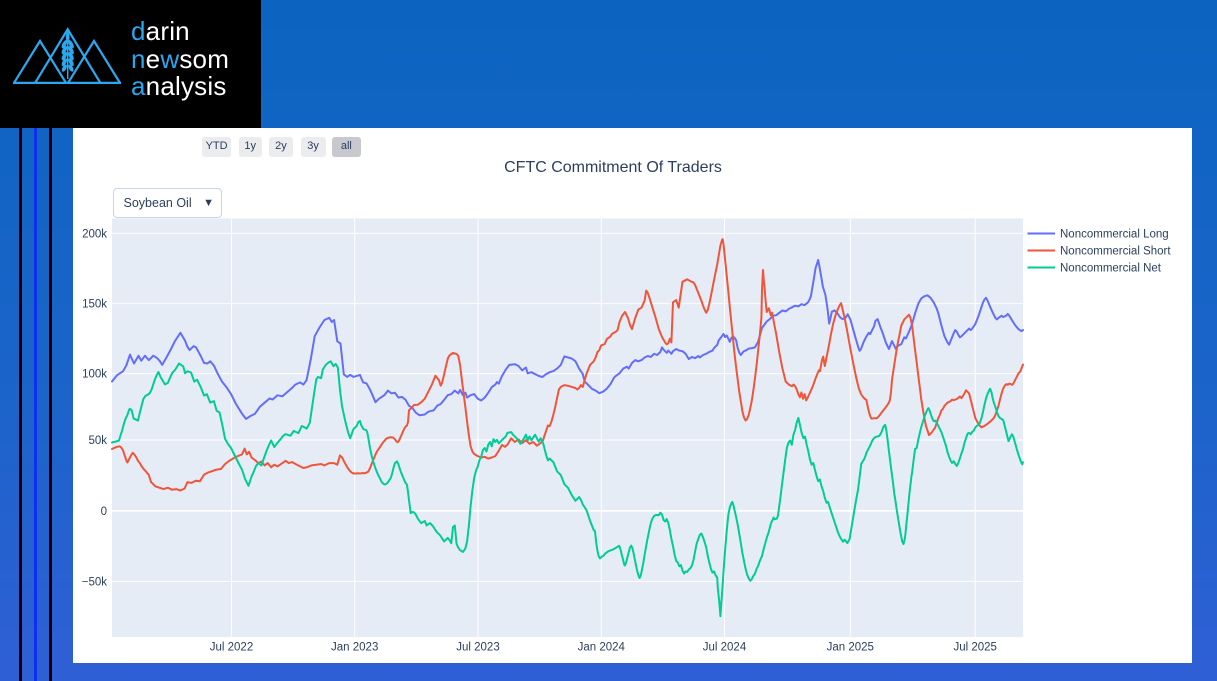 Image resolution: width=1217 pixels, height=681 pixels. What do you see at coordinates (1114, 234) in the screenshot?
I see `svg-text: Noncommercial Long` at bounding box center [1114, 234].